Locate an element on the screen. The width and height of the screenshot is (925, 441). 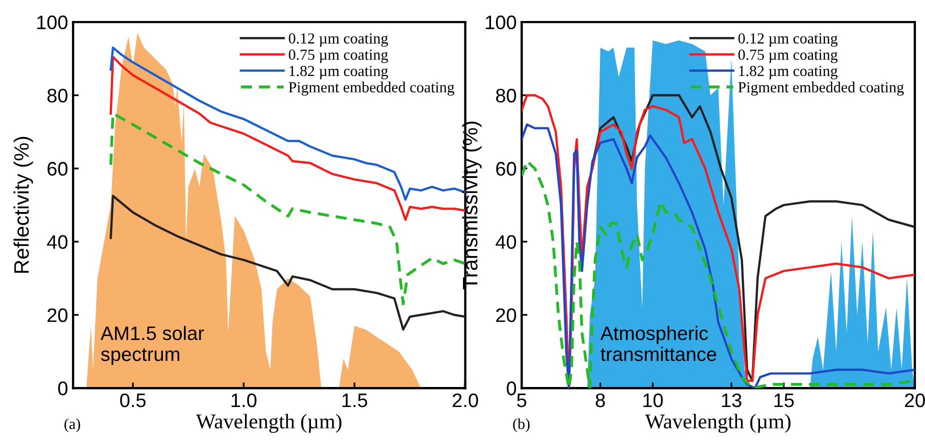
annotation: AM1.5 solar spectrum is located at coordinates (152, 345).